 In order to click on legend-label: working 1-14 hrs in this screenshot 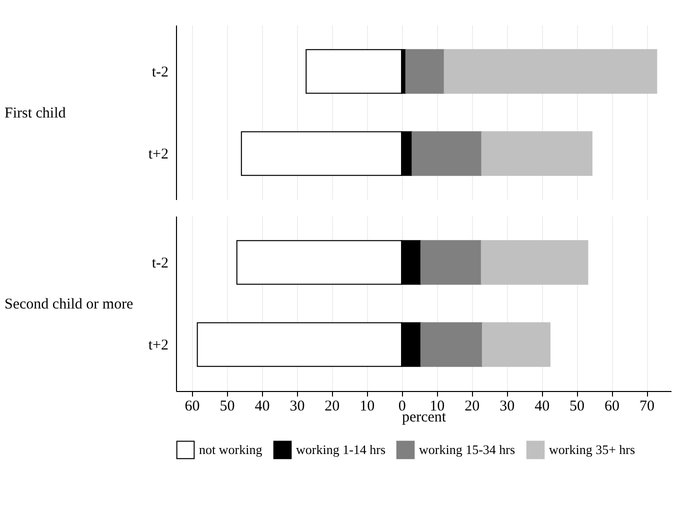, I will do `click(341, 449)`.